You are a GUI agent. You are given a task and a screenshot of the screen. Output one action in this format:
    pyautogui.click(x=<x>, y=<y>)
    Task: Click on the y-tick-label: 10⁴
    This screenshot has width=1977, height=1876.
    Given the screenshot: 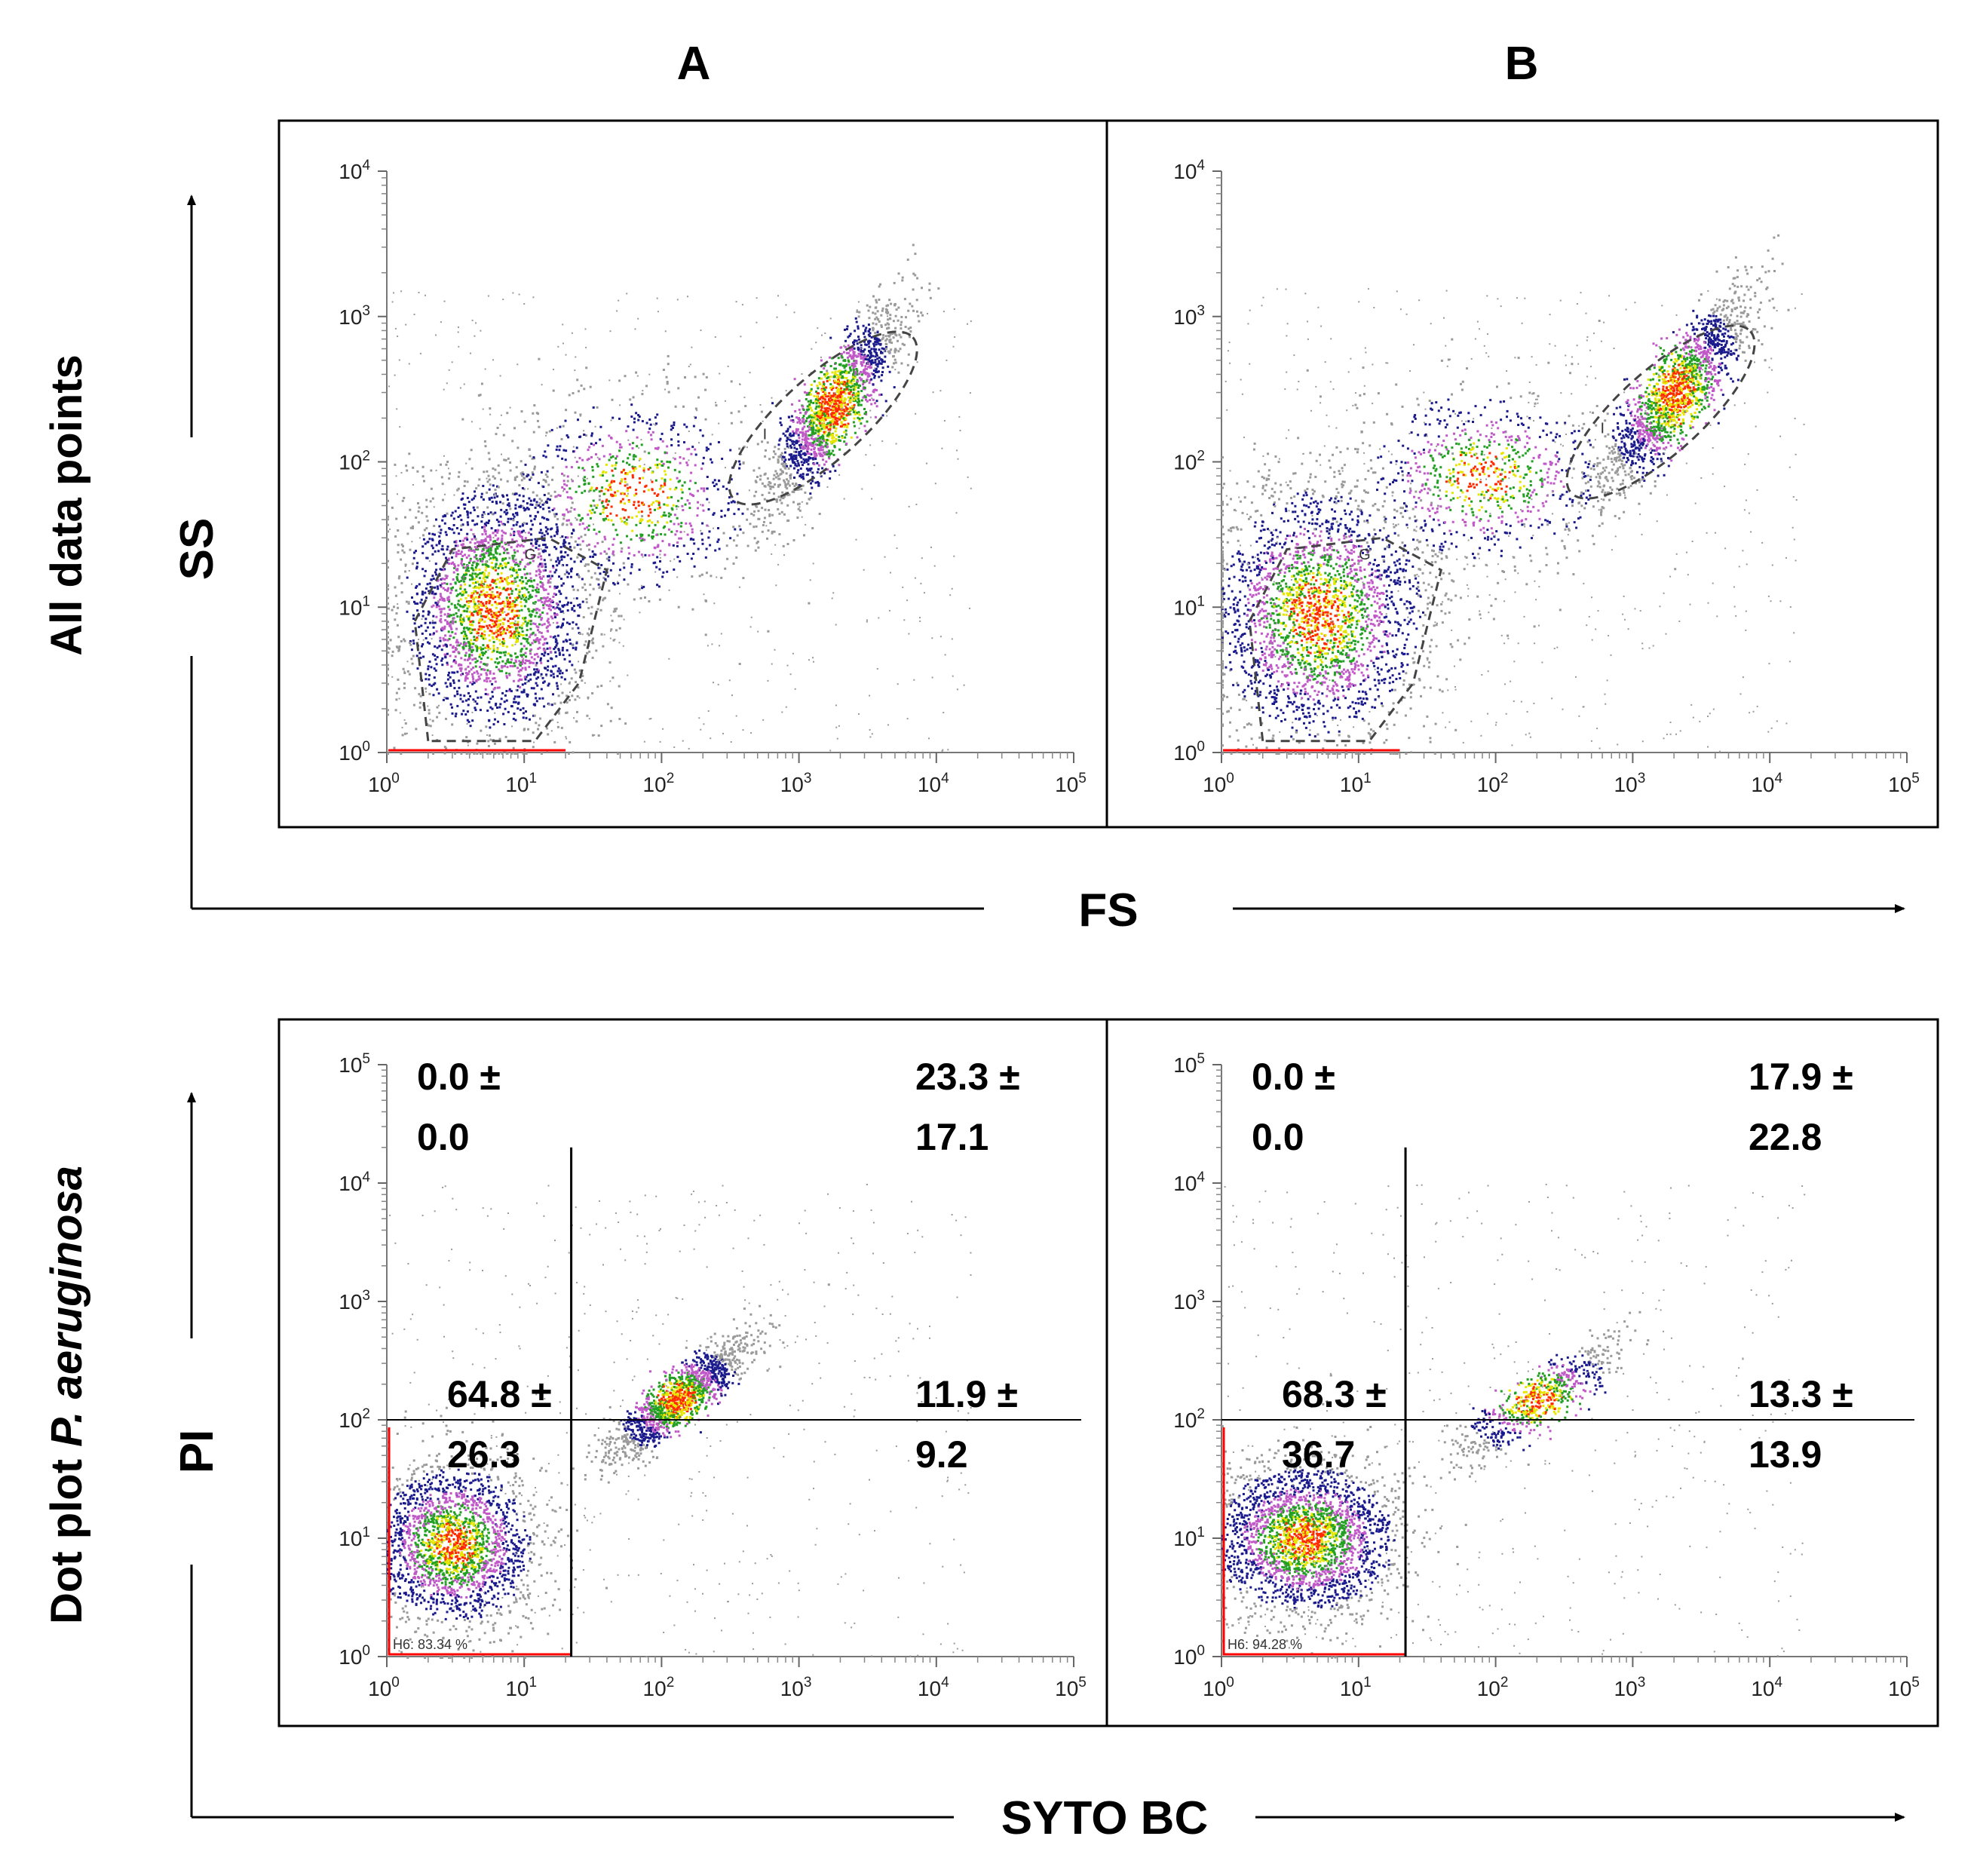 What is the action you would take?
    pyautogui.click(x=354, y=170)
    